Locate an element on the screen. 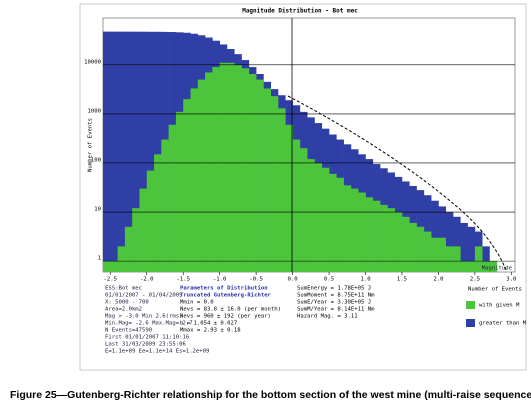 Image resolution: width=531 pixels, height=409 pixels. y-tick-label: 10 is located at coordinates (97, 210).